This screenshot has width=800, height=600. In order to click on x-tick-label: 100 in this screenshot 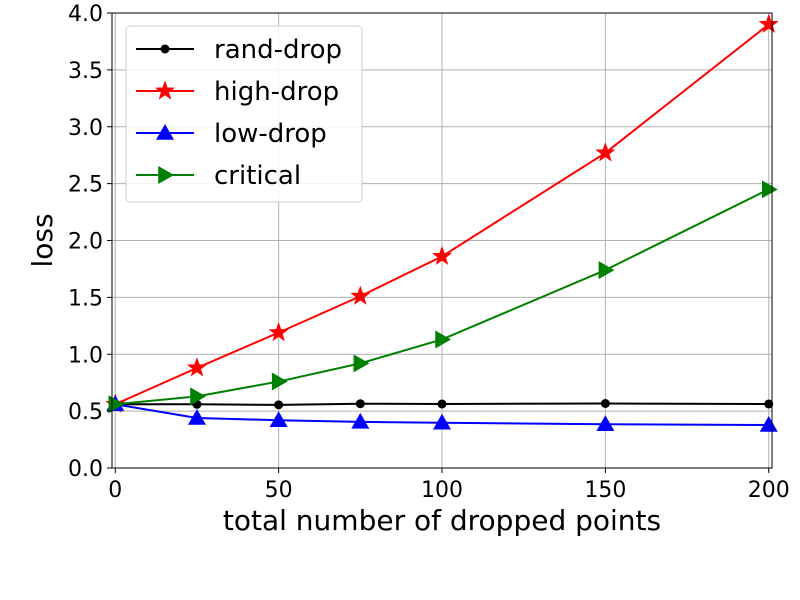, I will do `click(442, 490)`.